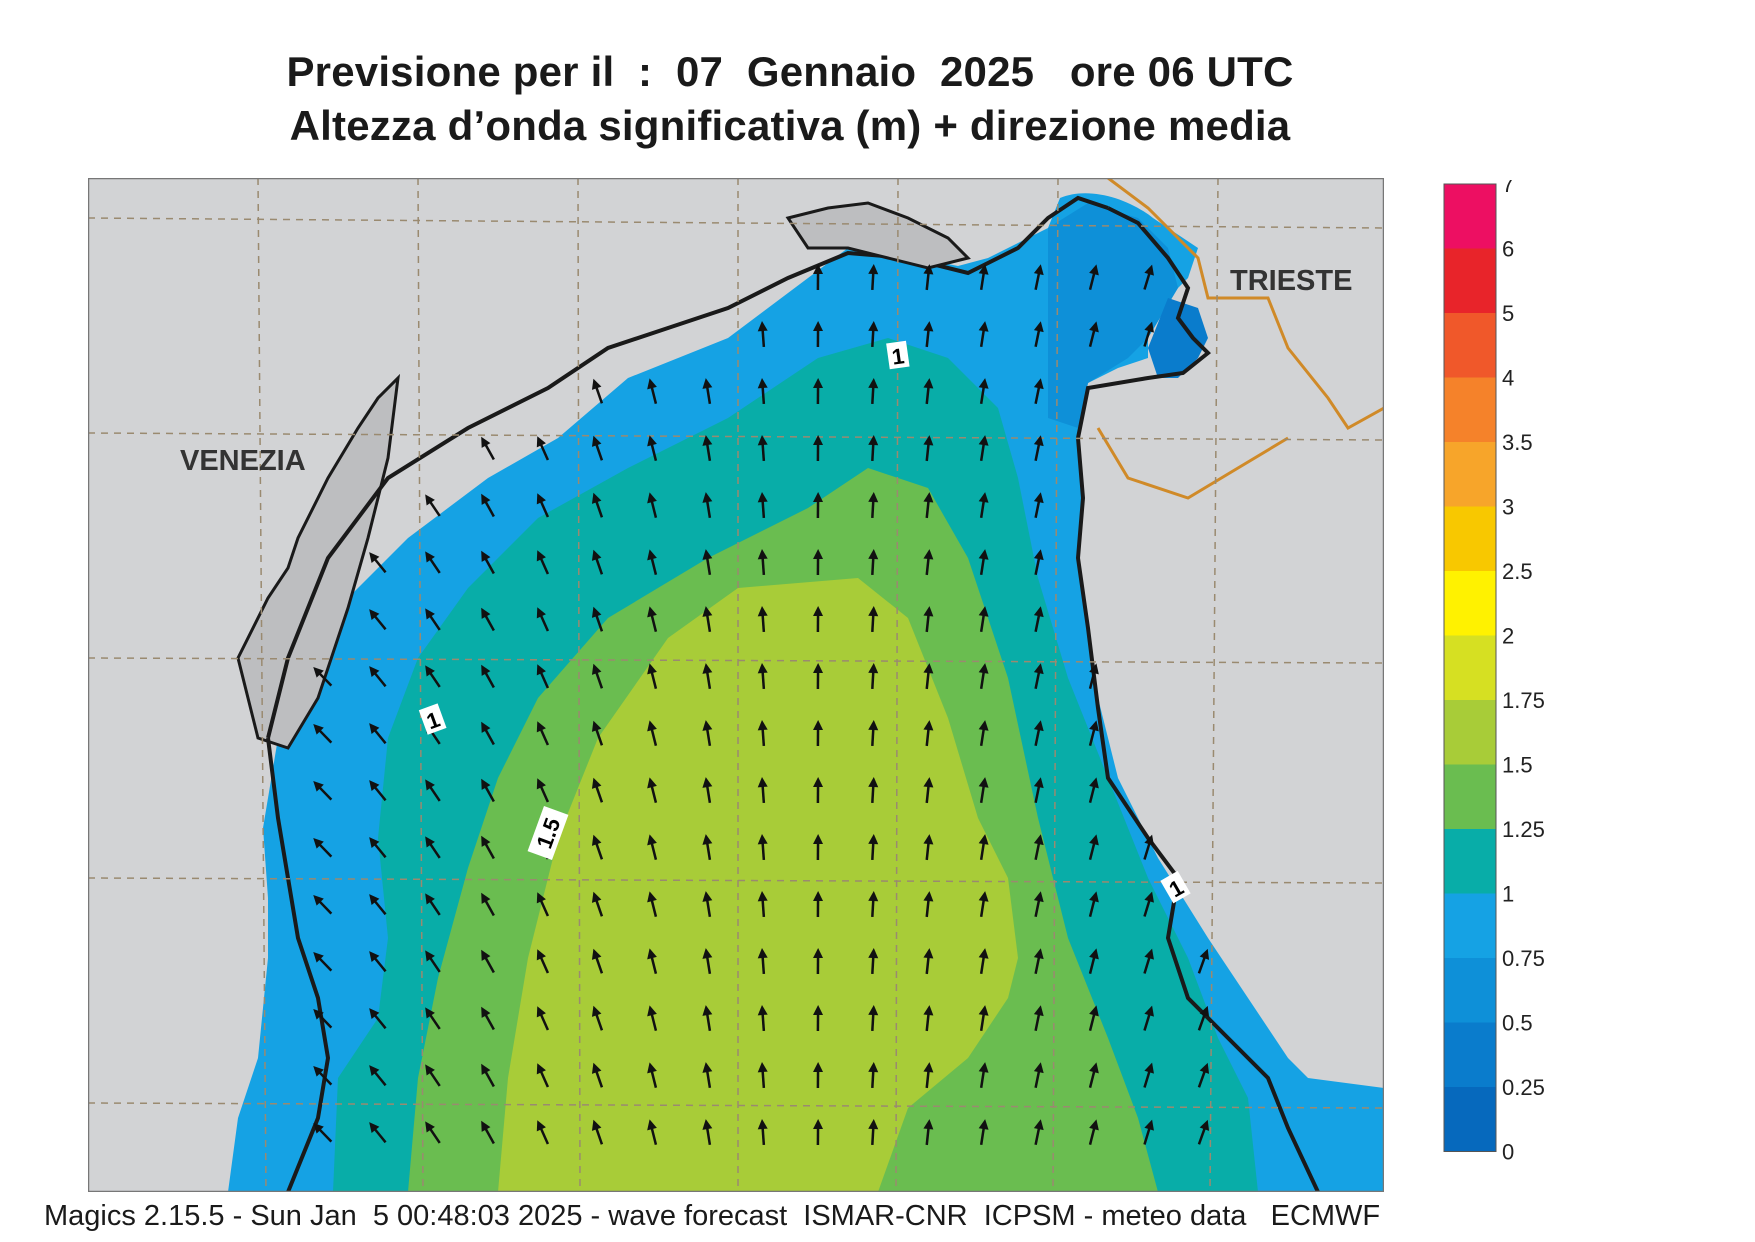 This screenshot has height=1242, width=1755. I want to click on color-legend: 7 6 5 4 3.5 3 2.5 2 1.75 1.5 1.25 1 0.75 0.5 0.25 0, so click(1494, 670).